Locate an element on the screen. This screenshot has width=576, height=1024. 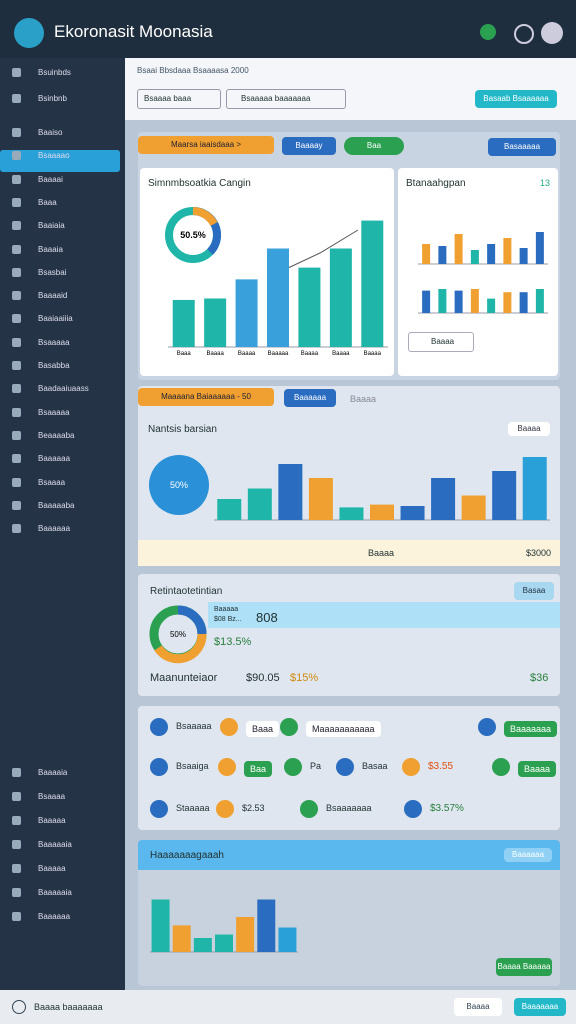
button: Basaab Bsaaaaaa is located at coordinates (516, 99).